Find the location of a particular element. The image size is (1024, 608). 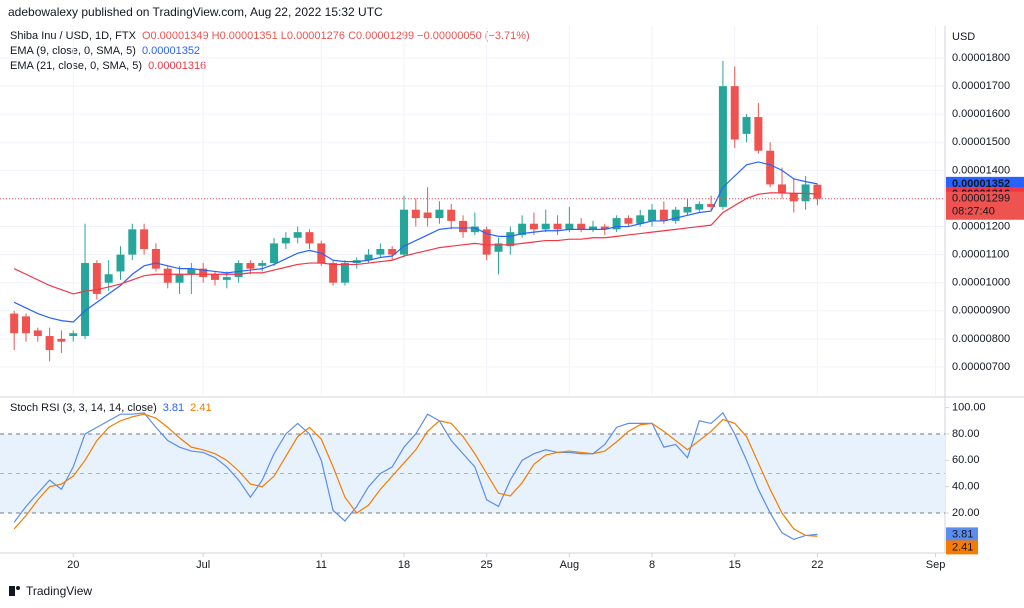

axis-label: USD is located at coordinates (963, 37).